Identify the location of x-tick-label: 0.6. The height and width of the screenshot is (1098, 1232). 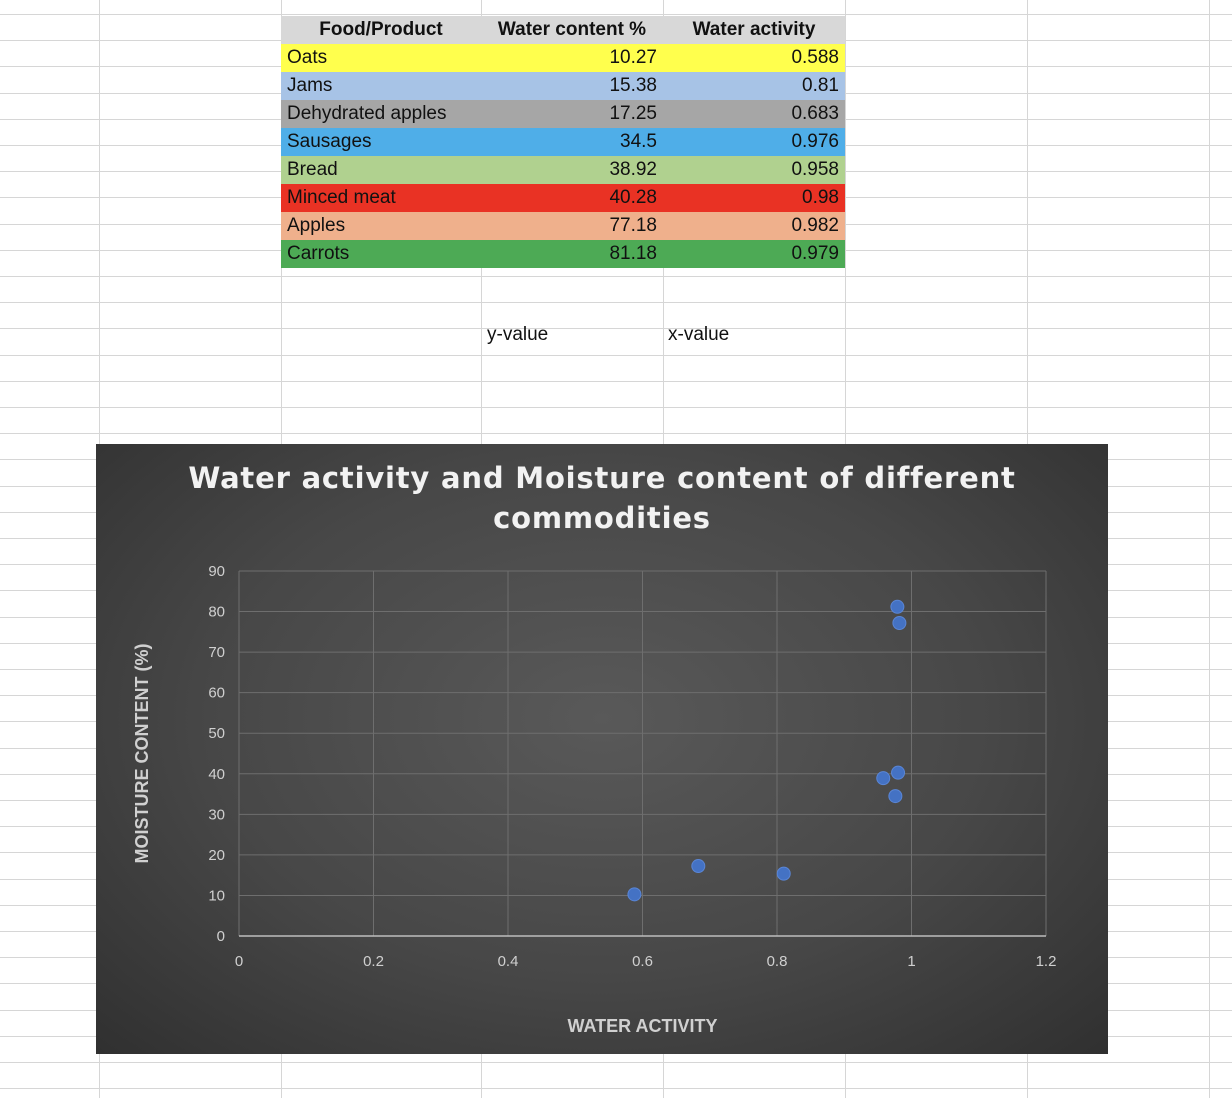
(642, 961).